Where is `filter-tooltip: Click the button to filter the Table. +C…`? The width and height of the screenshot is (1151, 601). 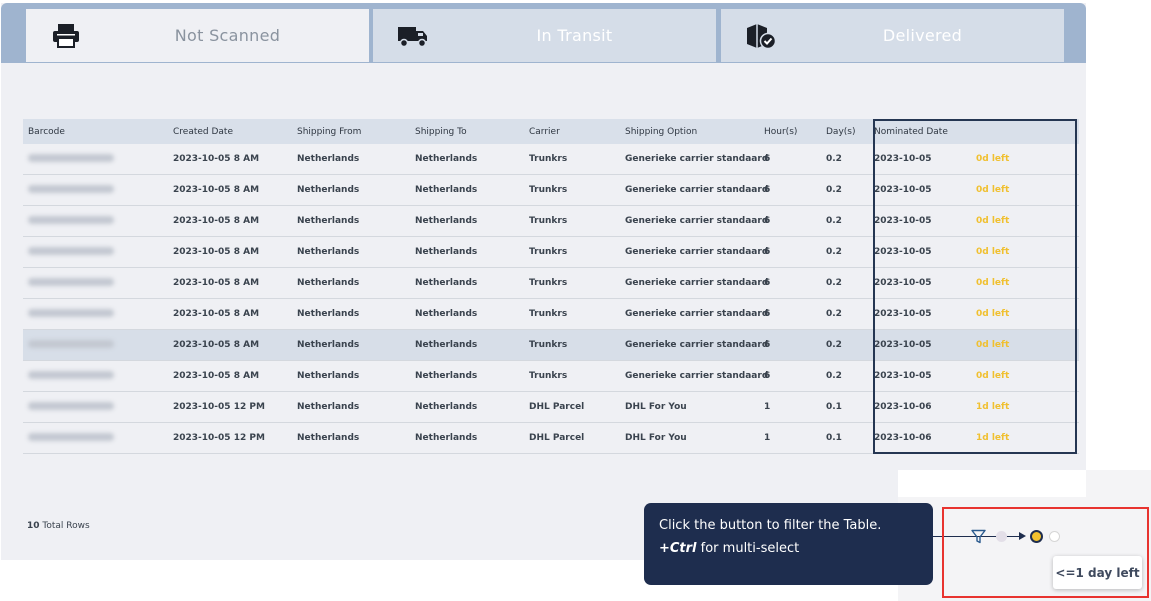 filter-tooltip: Click the button to filter the Table. +C… is located at coordinates (788, 544).